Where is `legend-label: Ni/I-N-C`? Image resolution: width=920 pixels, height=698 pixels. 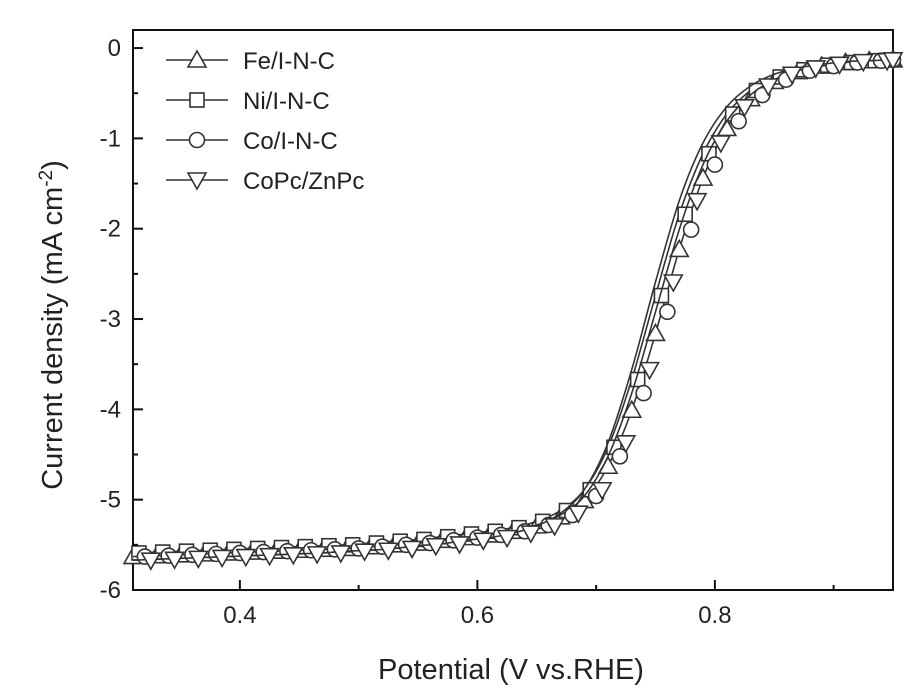 legend-label: Ni/I-N-C is located at coordinates (286, 101).